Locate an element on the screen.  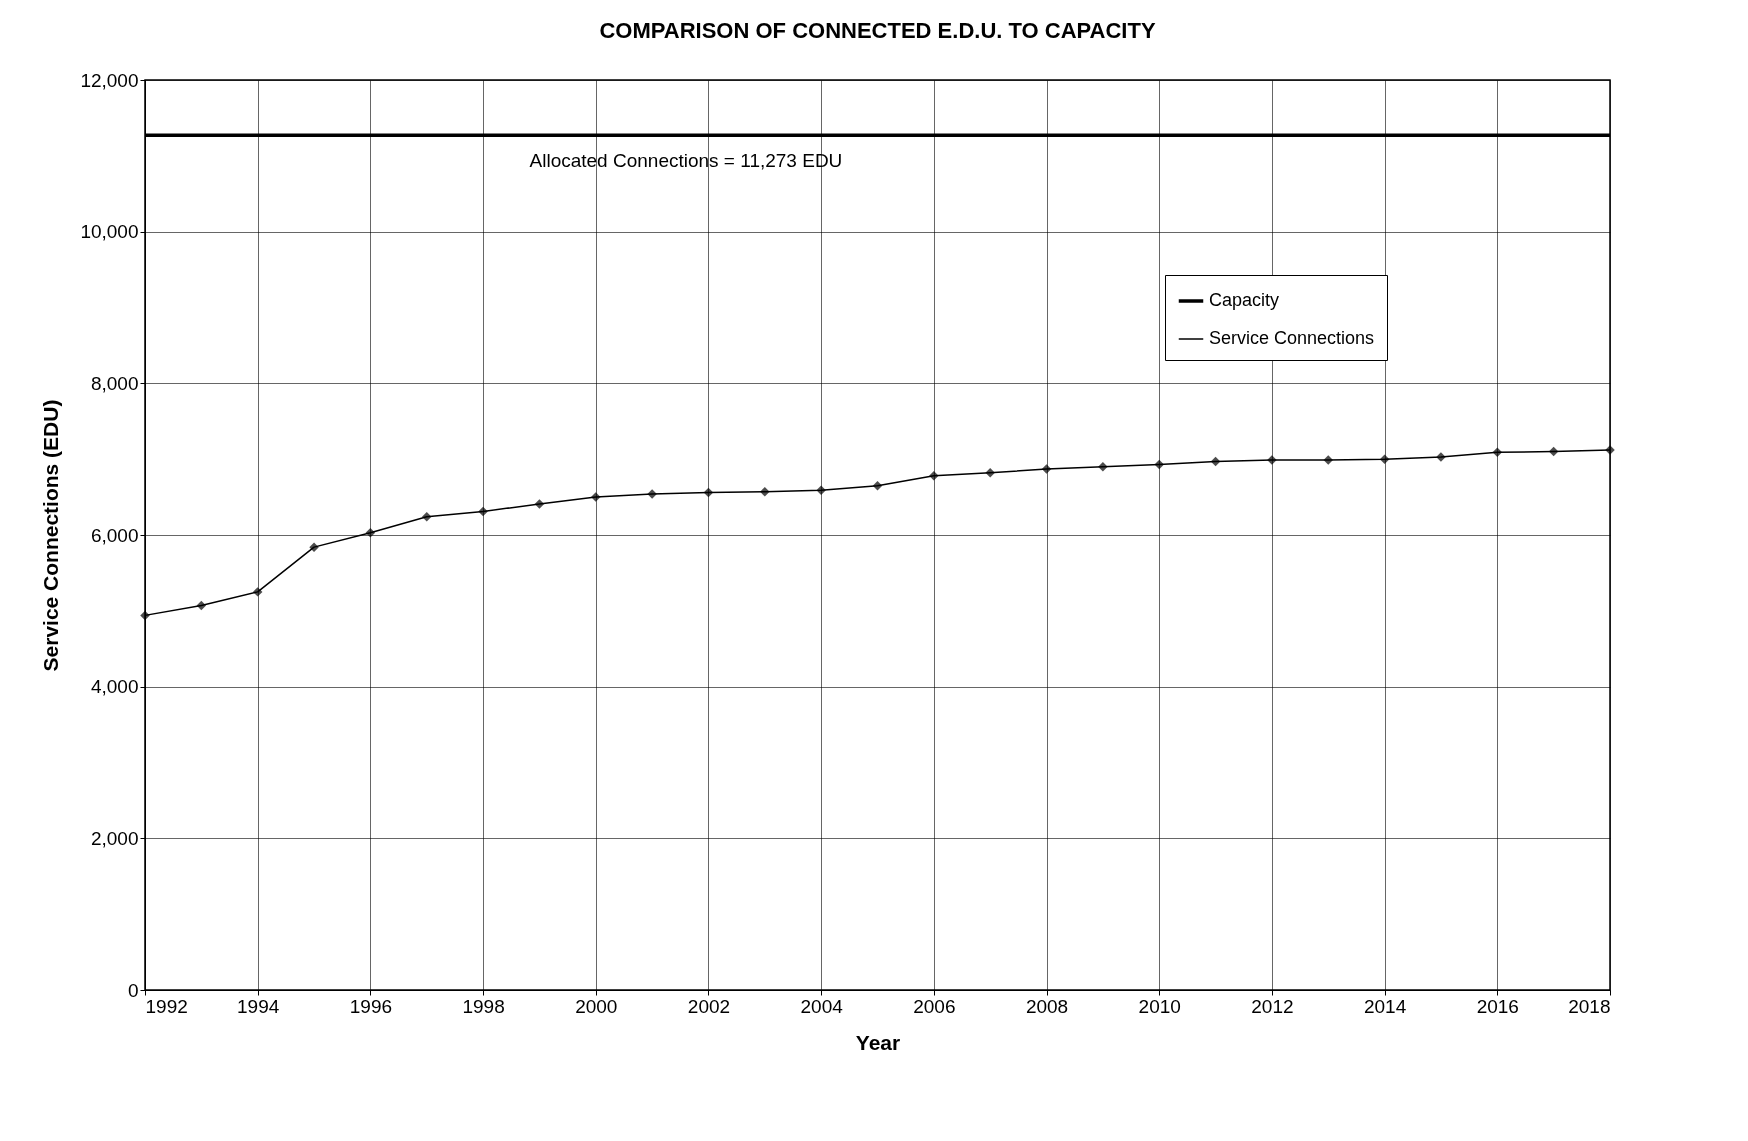
y-tick-label: 8,000 is located at coordinates (114, 383).